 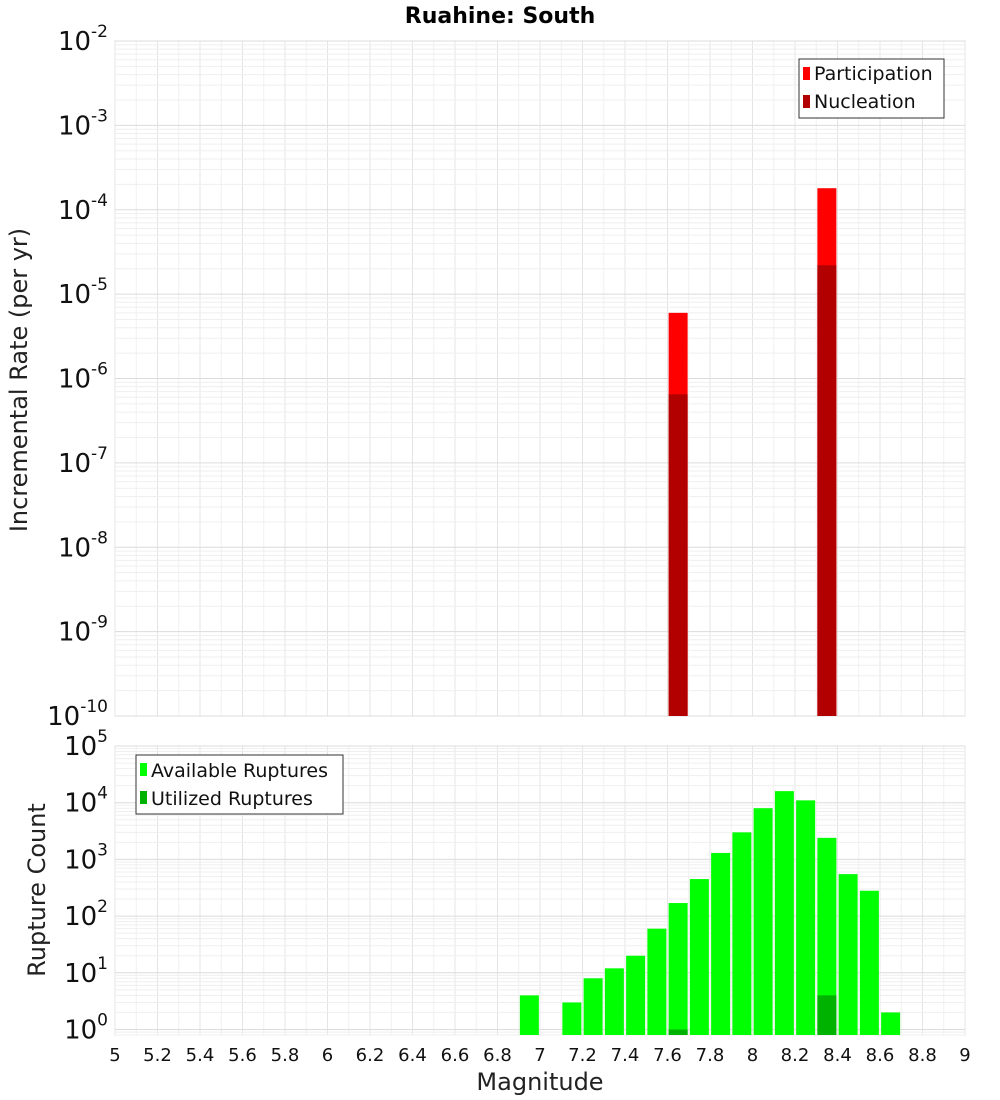 I want to click on count-y-tick-label: 10³, so click(x=86, y=857).